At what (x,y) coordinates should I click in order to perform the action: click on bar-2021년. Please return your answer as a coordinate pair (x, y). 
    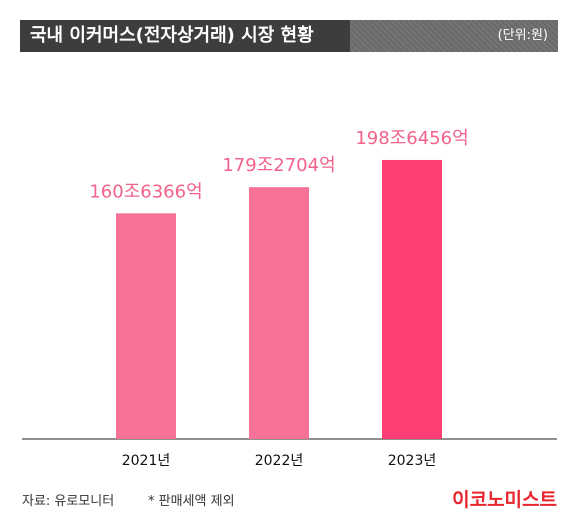
    Looking at the image, I should click on (146, 326).